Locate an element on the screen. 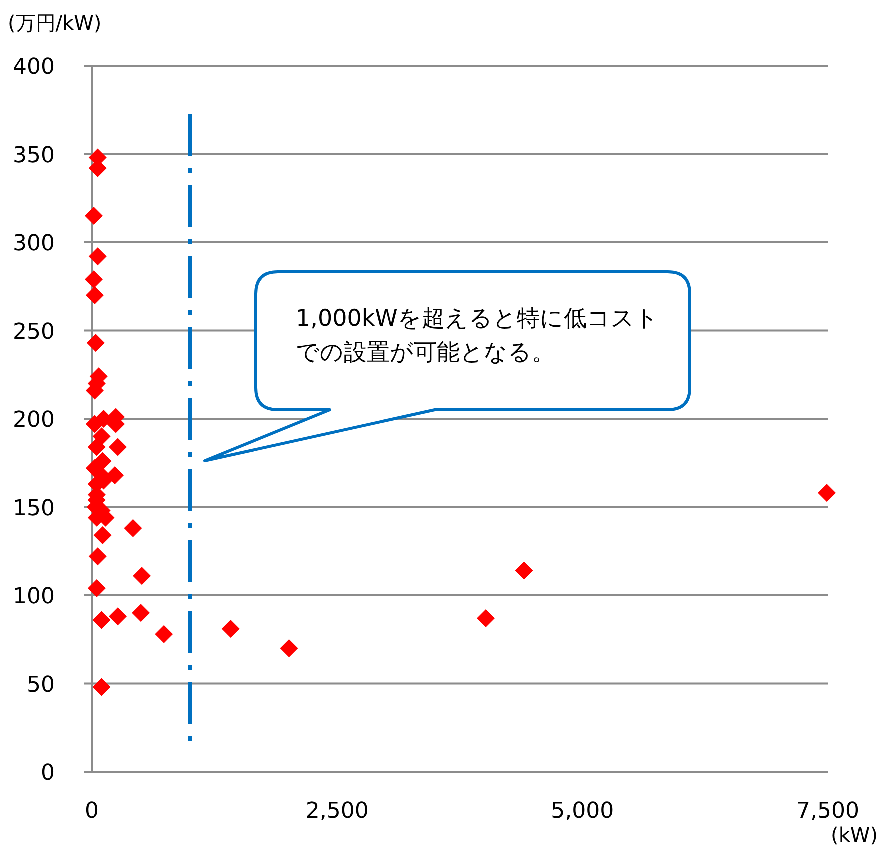 Image resolution: width=885 pixels, height=849 pixels. x-tick-label: 0 is located at coordinates (92, 811).